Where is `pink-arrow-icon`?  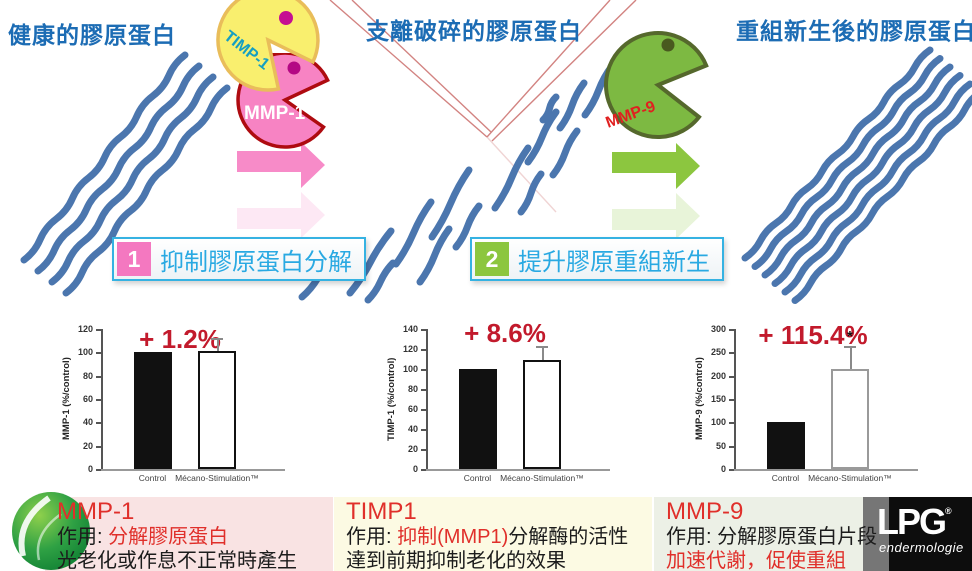 pink-arrow-icon is located at coordinates (281, 190).